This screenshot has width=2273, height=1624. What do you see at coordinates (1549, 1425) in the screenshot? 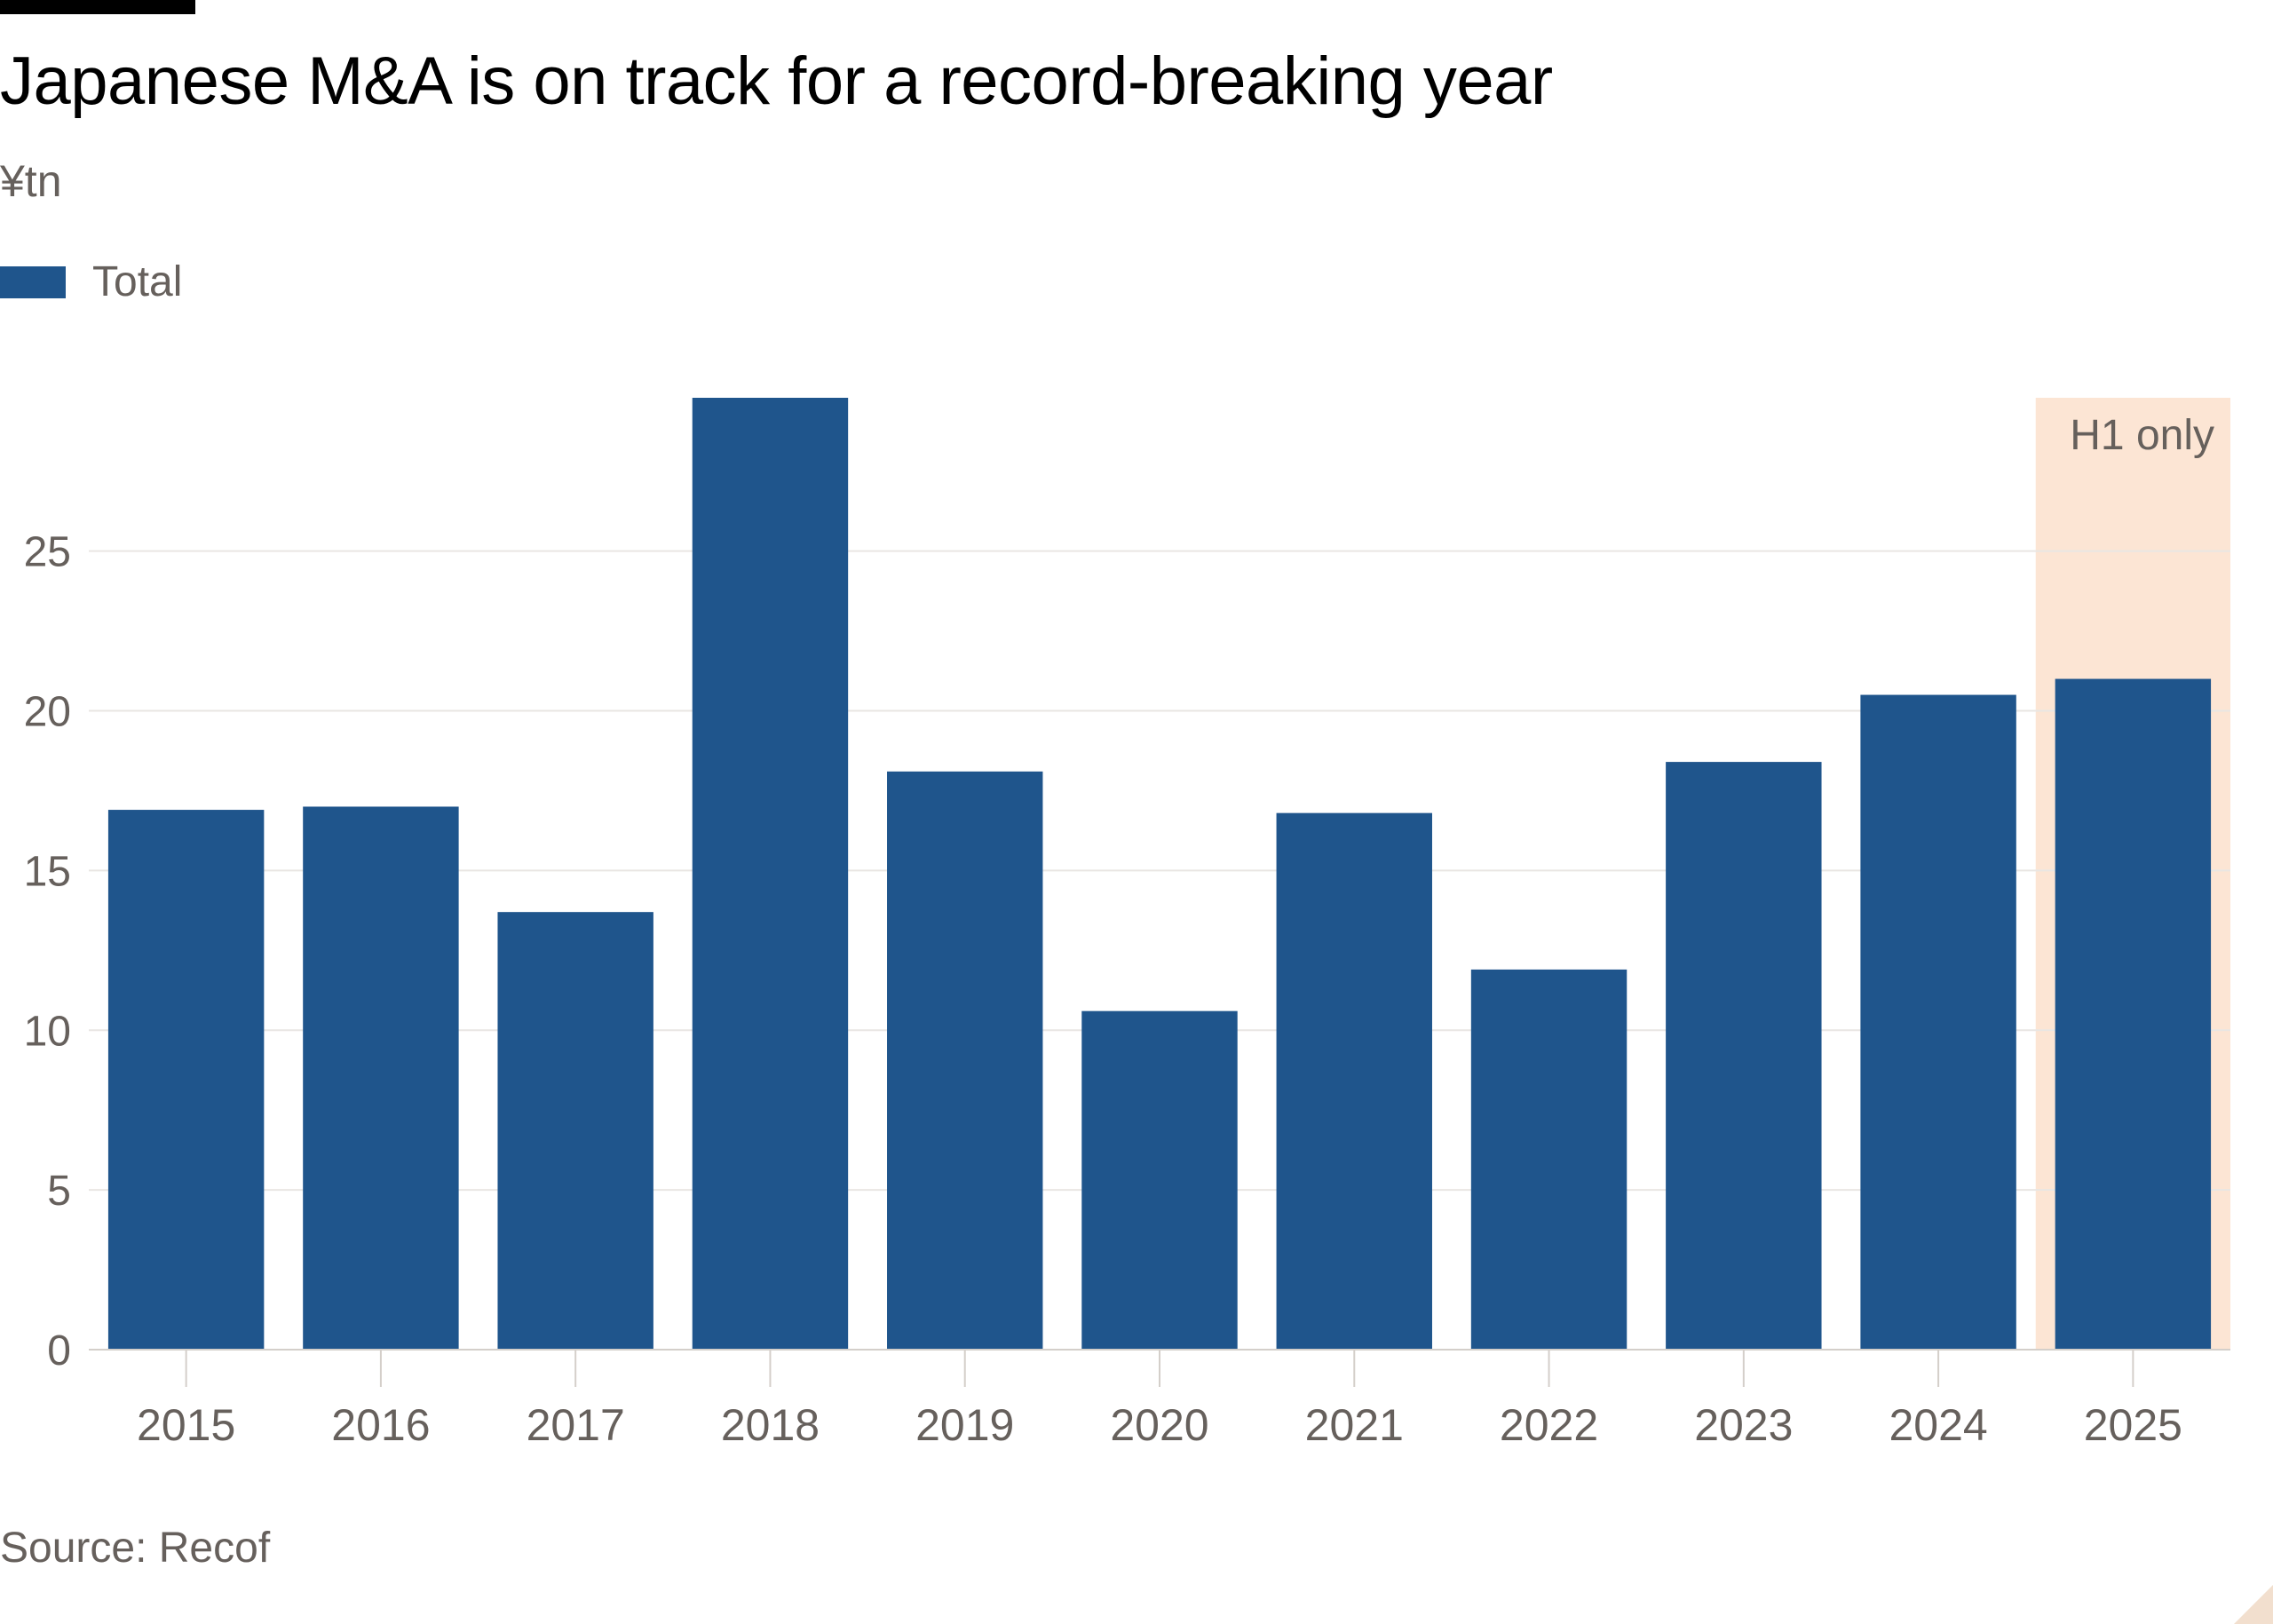
I see `x-tick-label-2022: 2022` at bounding box center [1549, 1425].